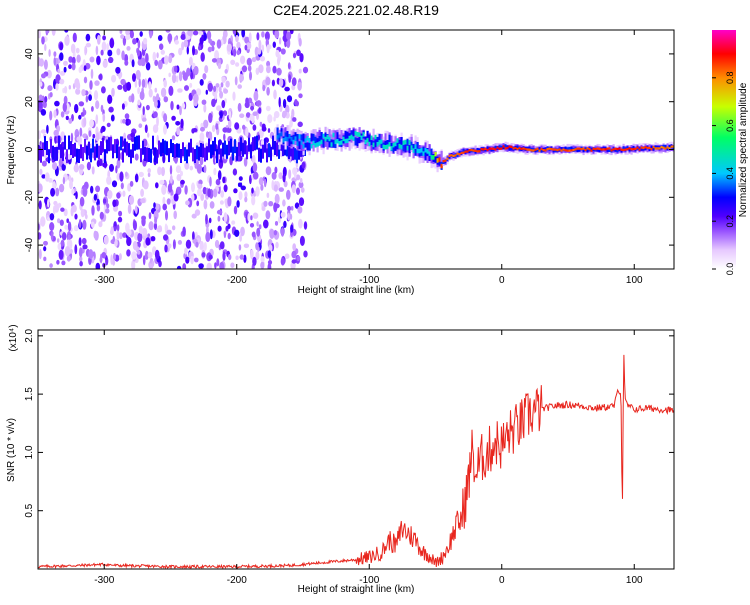  I want to click on spectrogram-x-tick-label: -200, so click(237, 280).